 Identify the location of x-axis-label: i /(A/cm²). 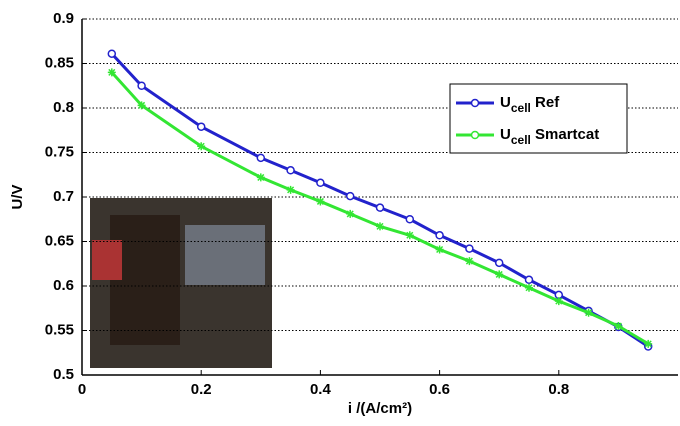
(380, 408).